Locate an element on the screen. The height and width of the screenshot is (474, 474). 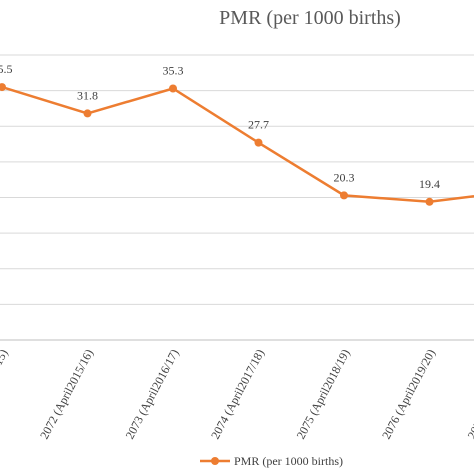
x-tick-label: 2076 (April2019/20) is located at coordinates (408, 394).